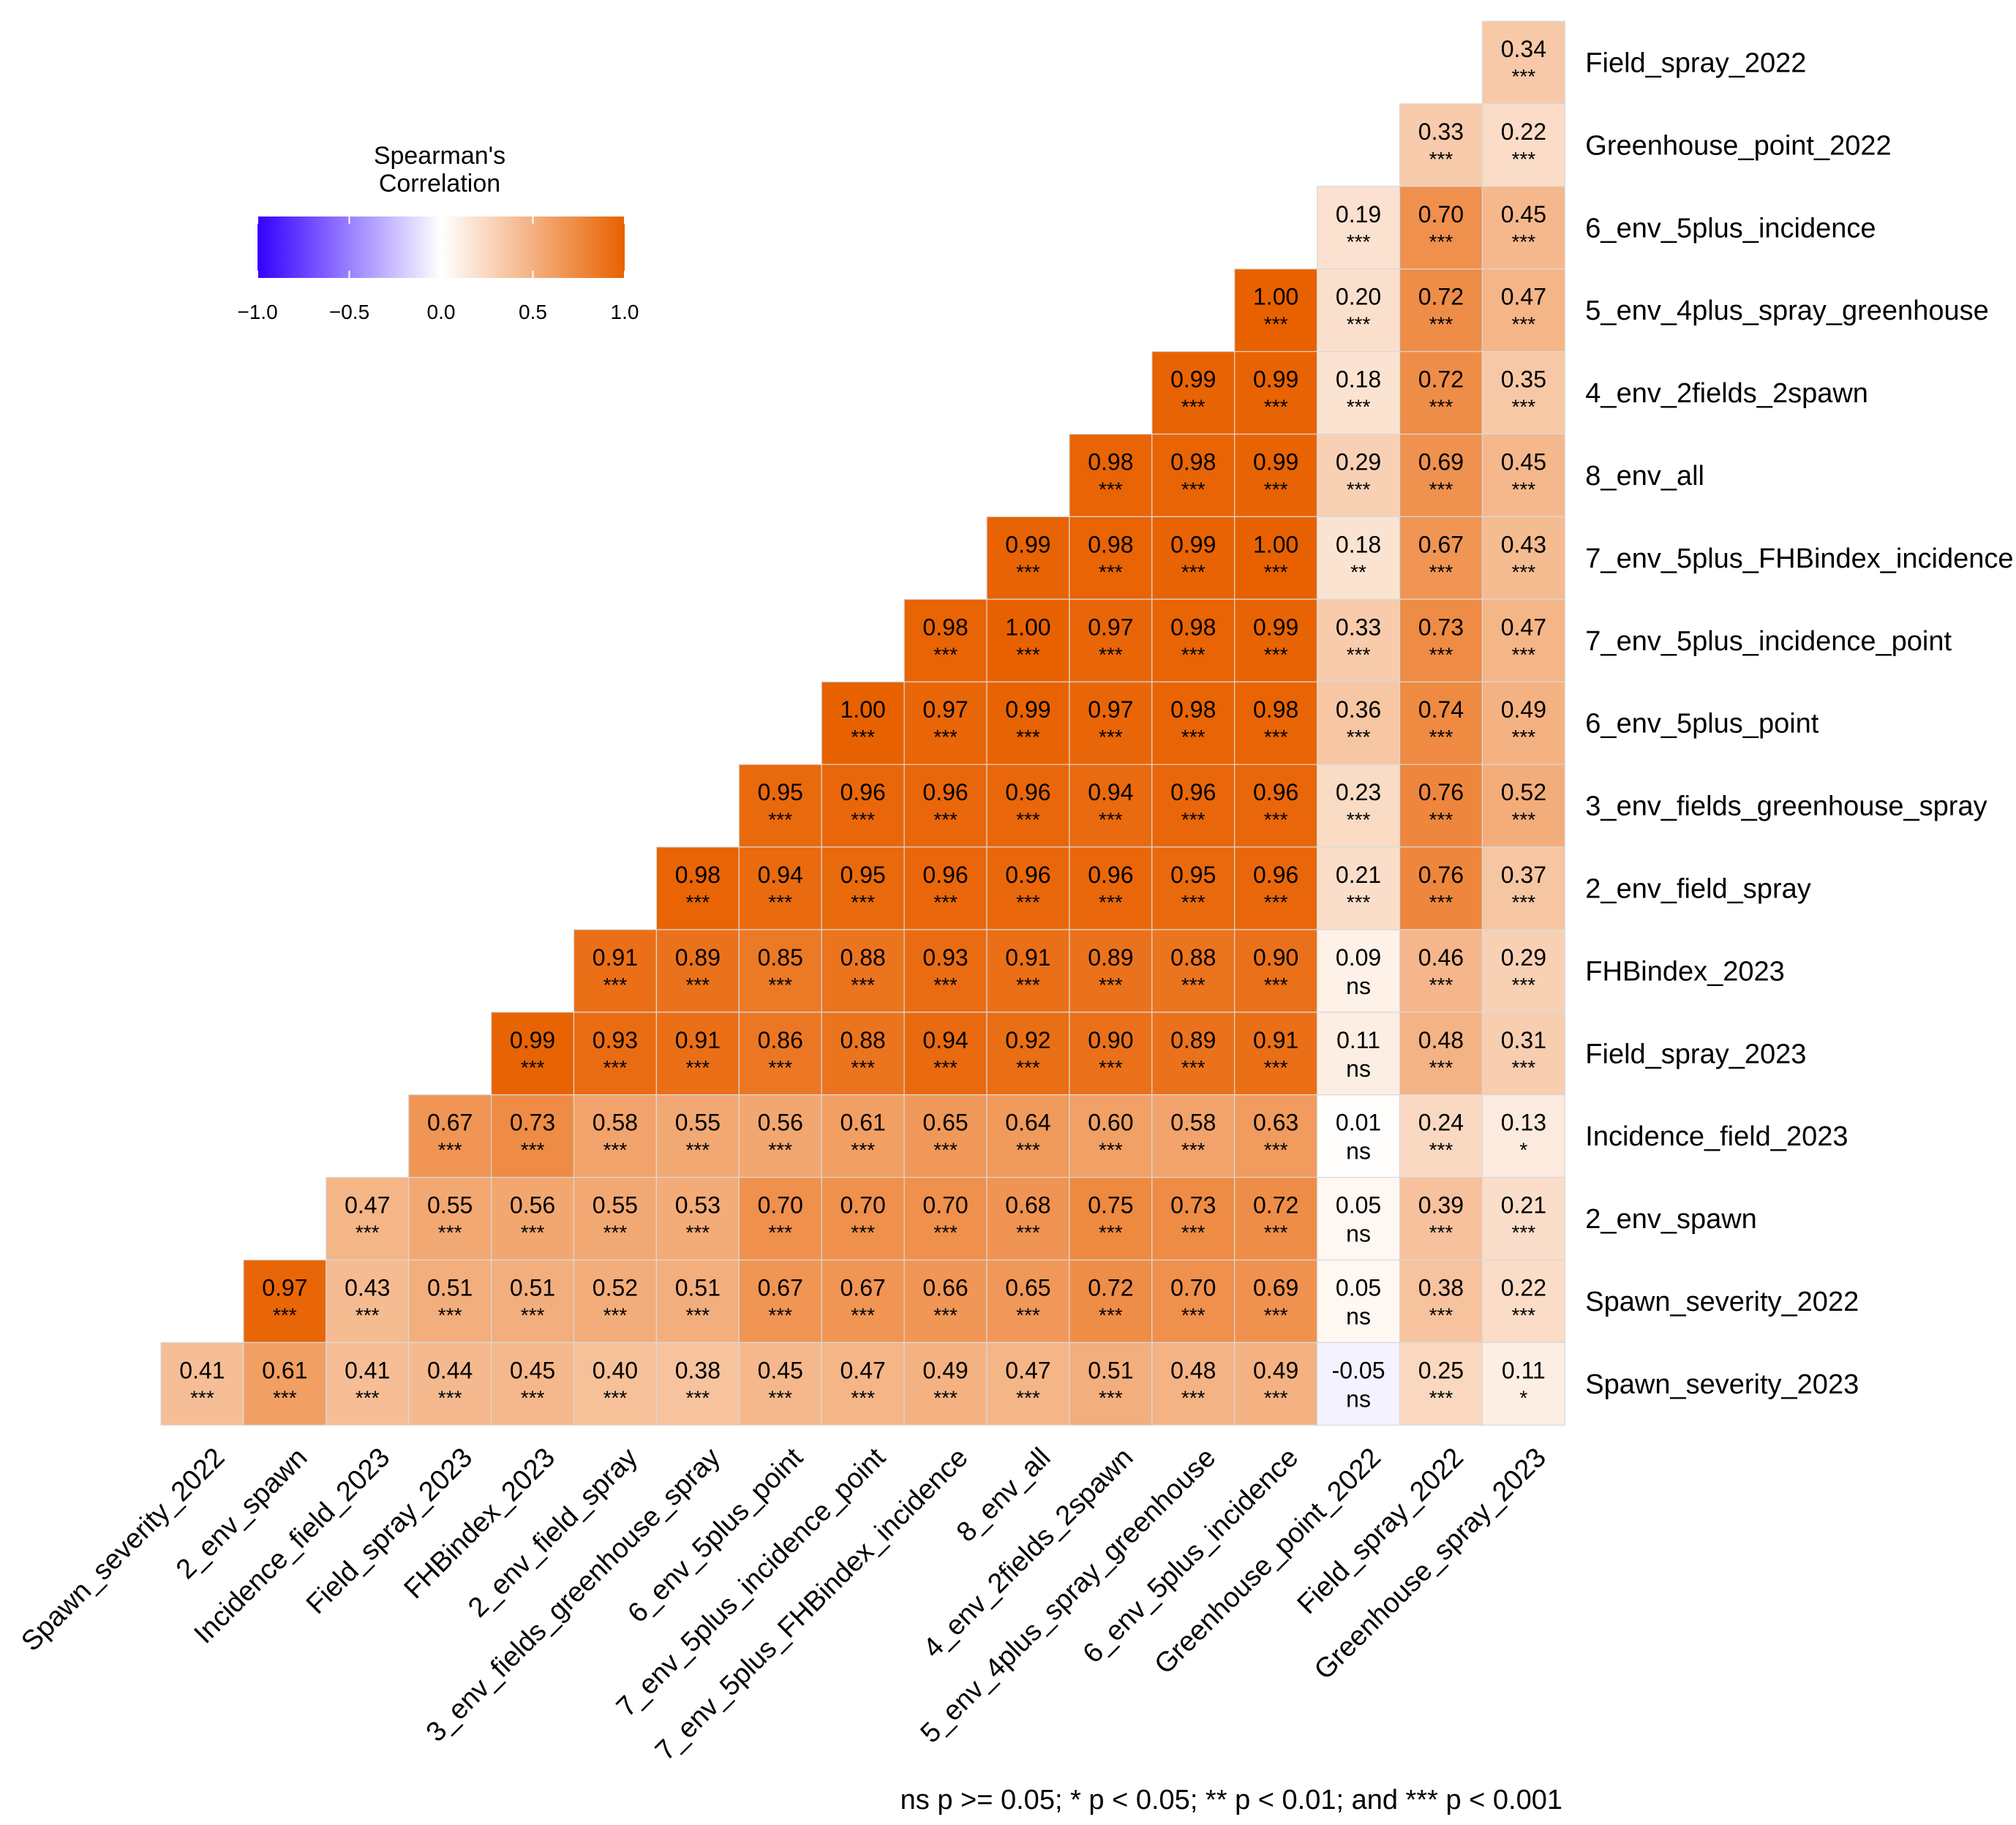 Image resolution: width=2016 pixels, height=1825 pixels. What do you see at coordinates (1358, 571) in the screenshot?
I see `cell-significance-label: **` at bounding box center [1358, 571].